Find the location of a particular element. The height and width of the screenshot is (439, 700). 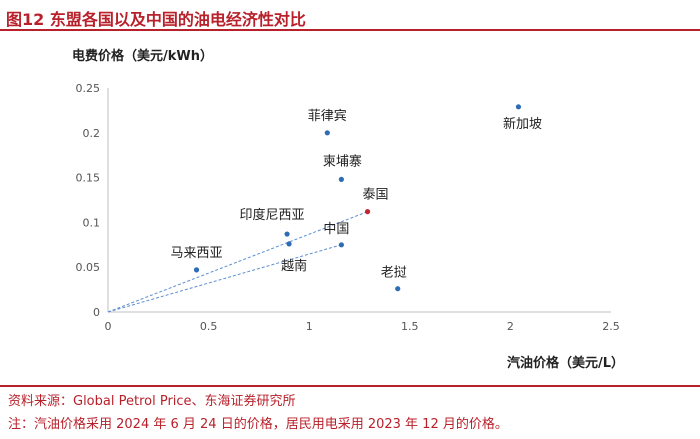

x-tick-label: 2 is located at coordinates (510, 326).